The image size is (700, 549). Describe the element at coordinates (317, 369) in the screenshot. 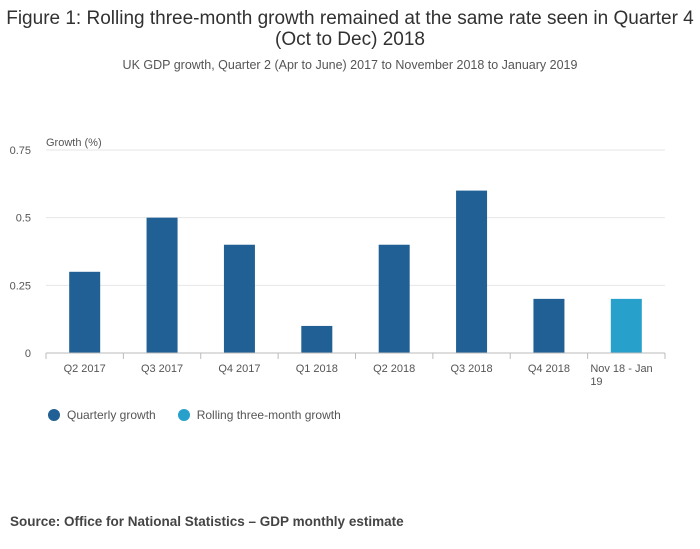

I see `x-tick-label: Q1 2018` at that location.